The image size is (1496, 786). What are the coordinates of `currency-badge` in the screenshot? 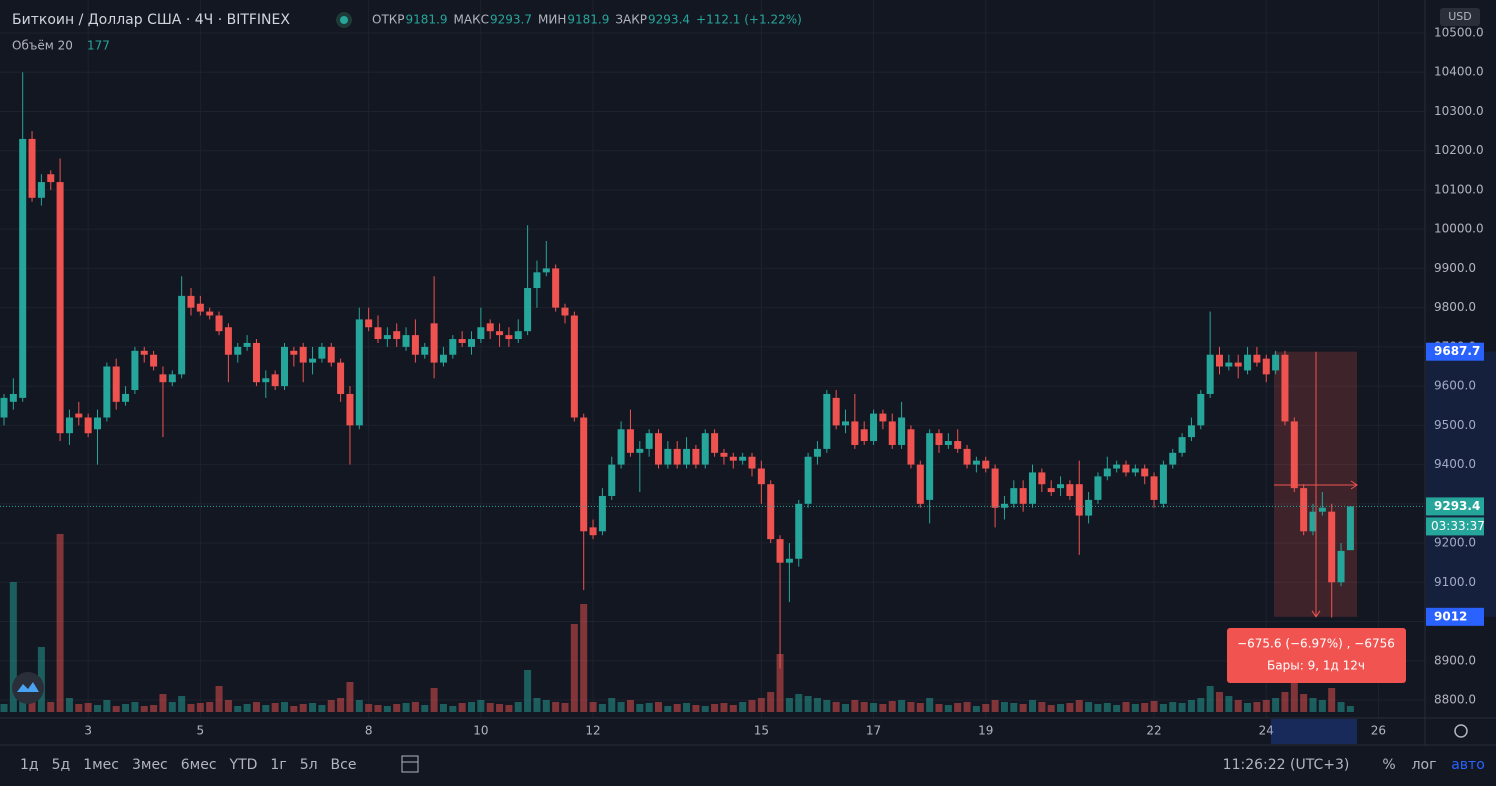 It's located at (1460, 17).